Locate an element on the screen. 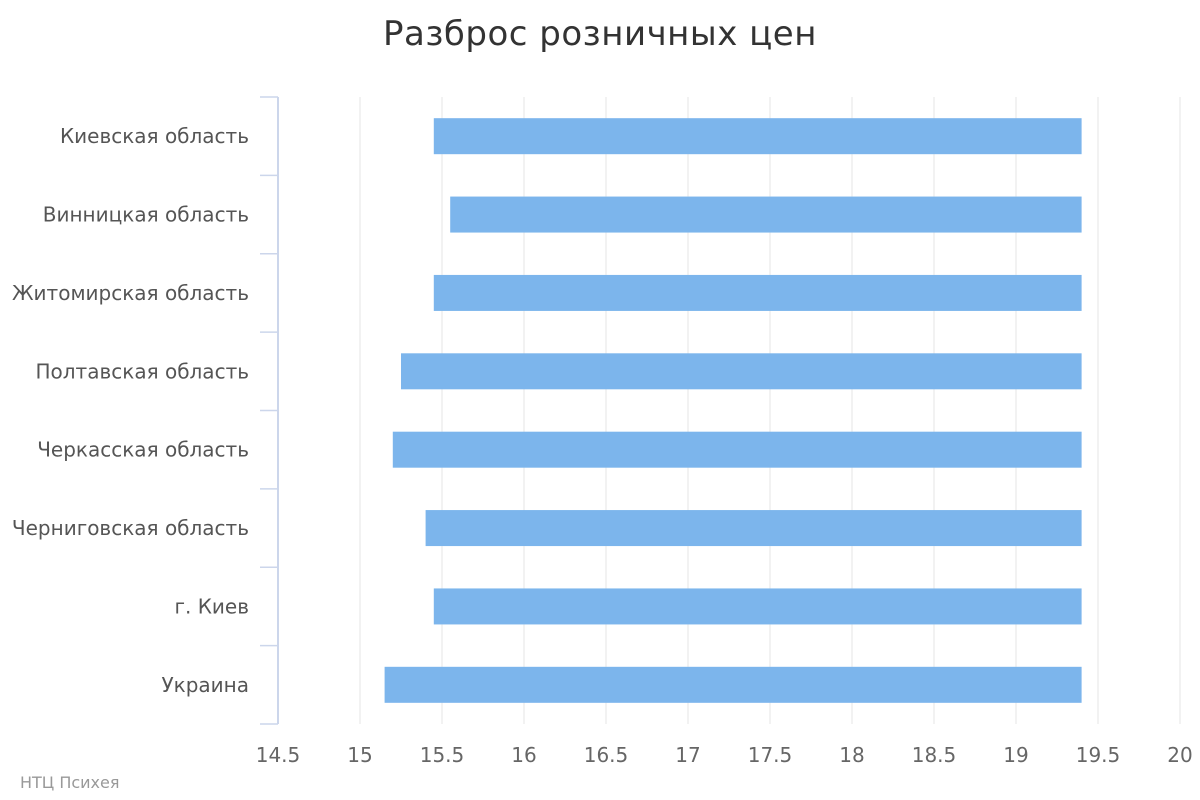 The height and width of the screenshot is (800, 1200). chart-credit: НТЦ Психея is located at coordinates (70, 782).